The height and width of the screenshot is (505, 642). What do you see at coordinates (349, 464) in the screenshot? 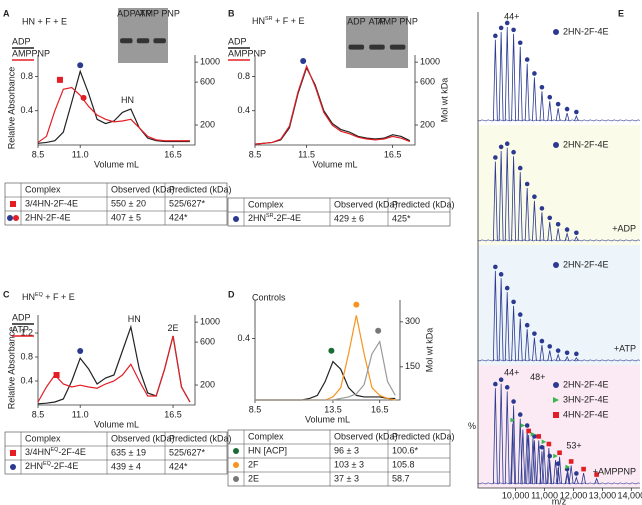
I see `table-cell: 103 ± 3` at bounding box center [349, 464].